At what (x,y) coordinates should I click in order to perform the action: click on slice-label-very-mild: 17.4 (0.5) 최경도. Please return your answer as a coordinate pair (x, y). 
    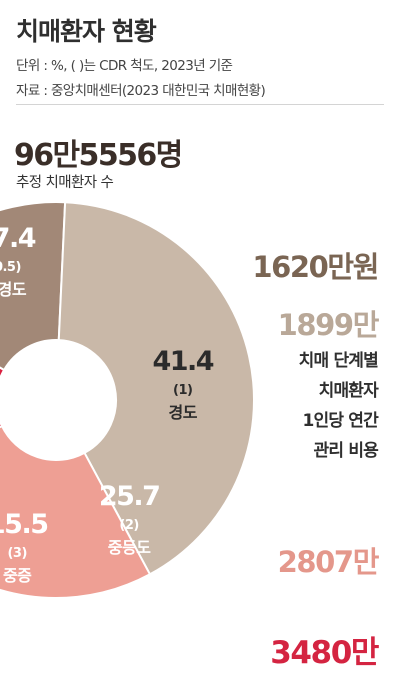
    Looking at the image, I should click on (18, 261).